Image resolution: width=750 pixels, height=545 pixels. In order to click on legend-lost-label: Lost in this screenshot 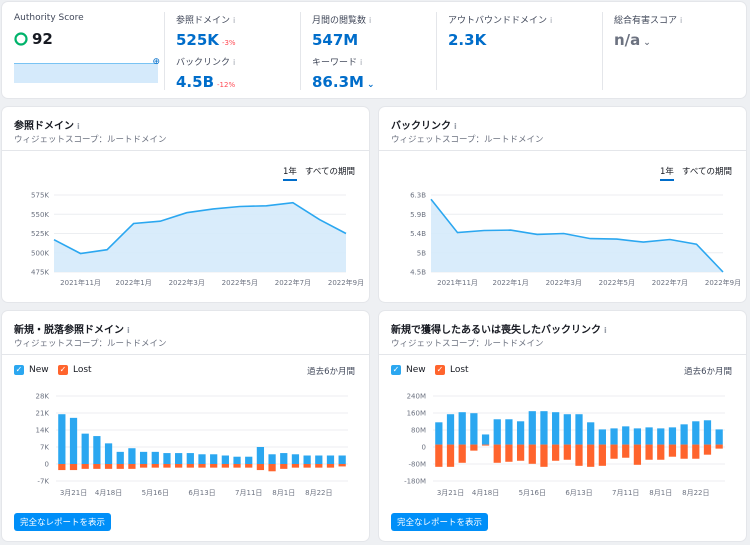, I will do `click(459, 370)`.